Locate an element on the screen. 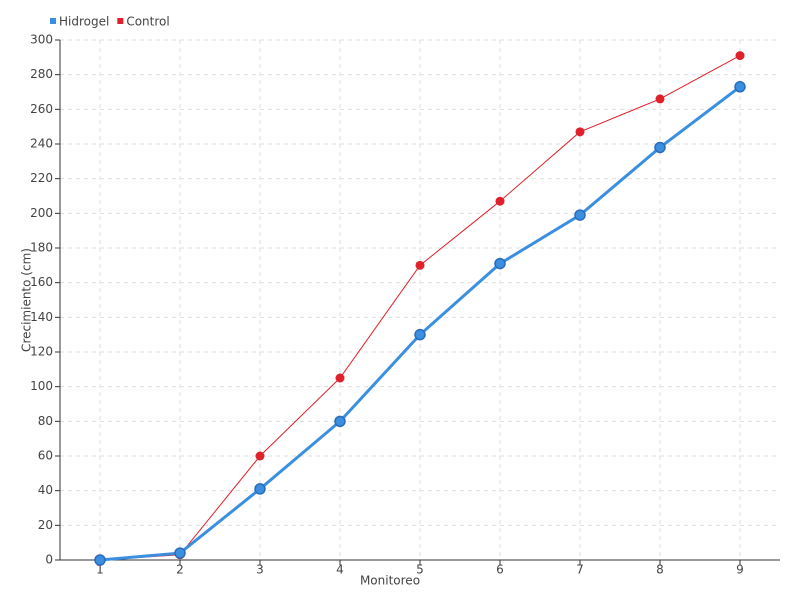 The width and height of the screenshot is (800, 600). x-tick-label: 9 is located at coordinates (740, 570).